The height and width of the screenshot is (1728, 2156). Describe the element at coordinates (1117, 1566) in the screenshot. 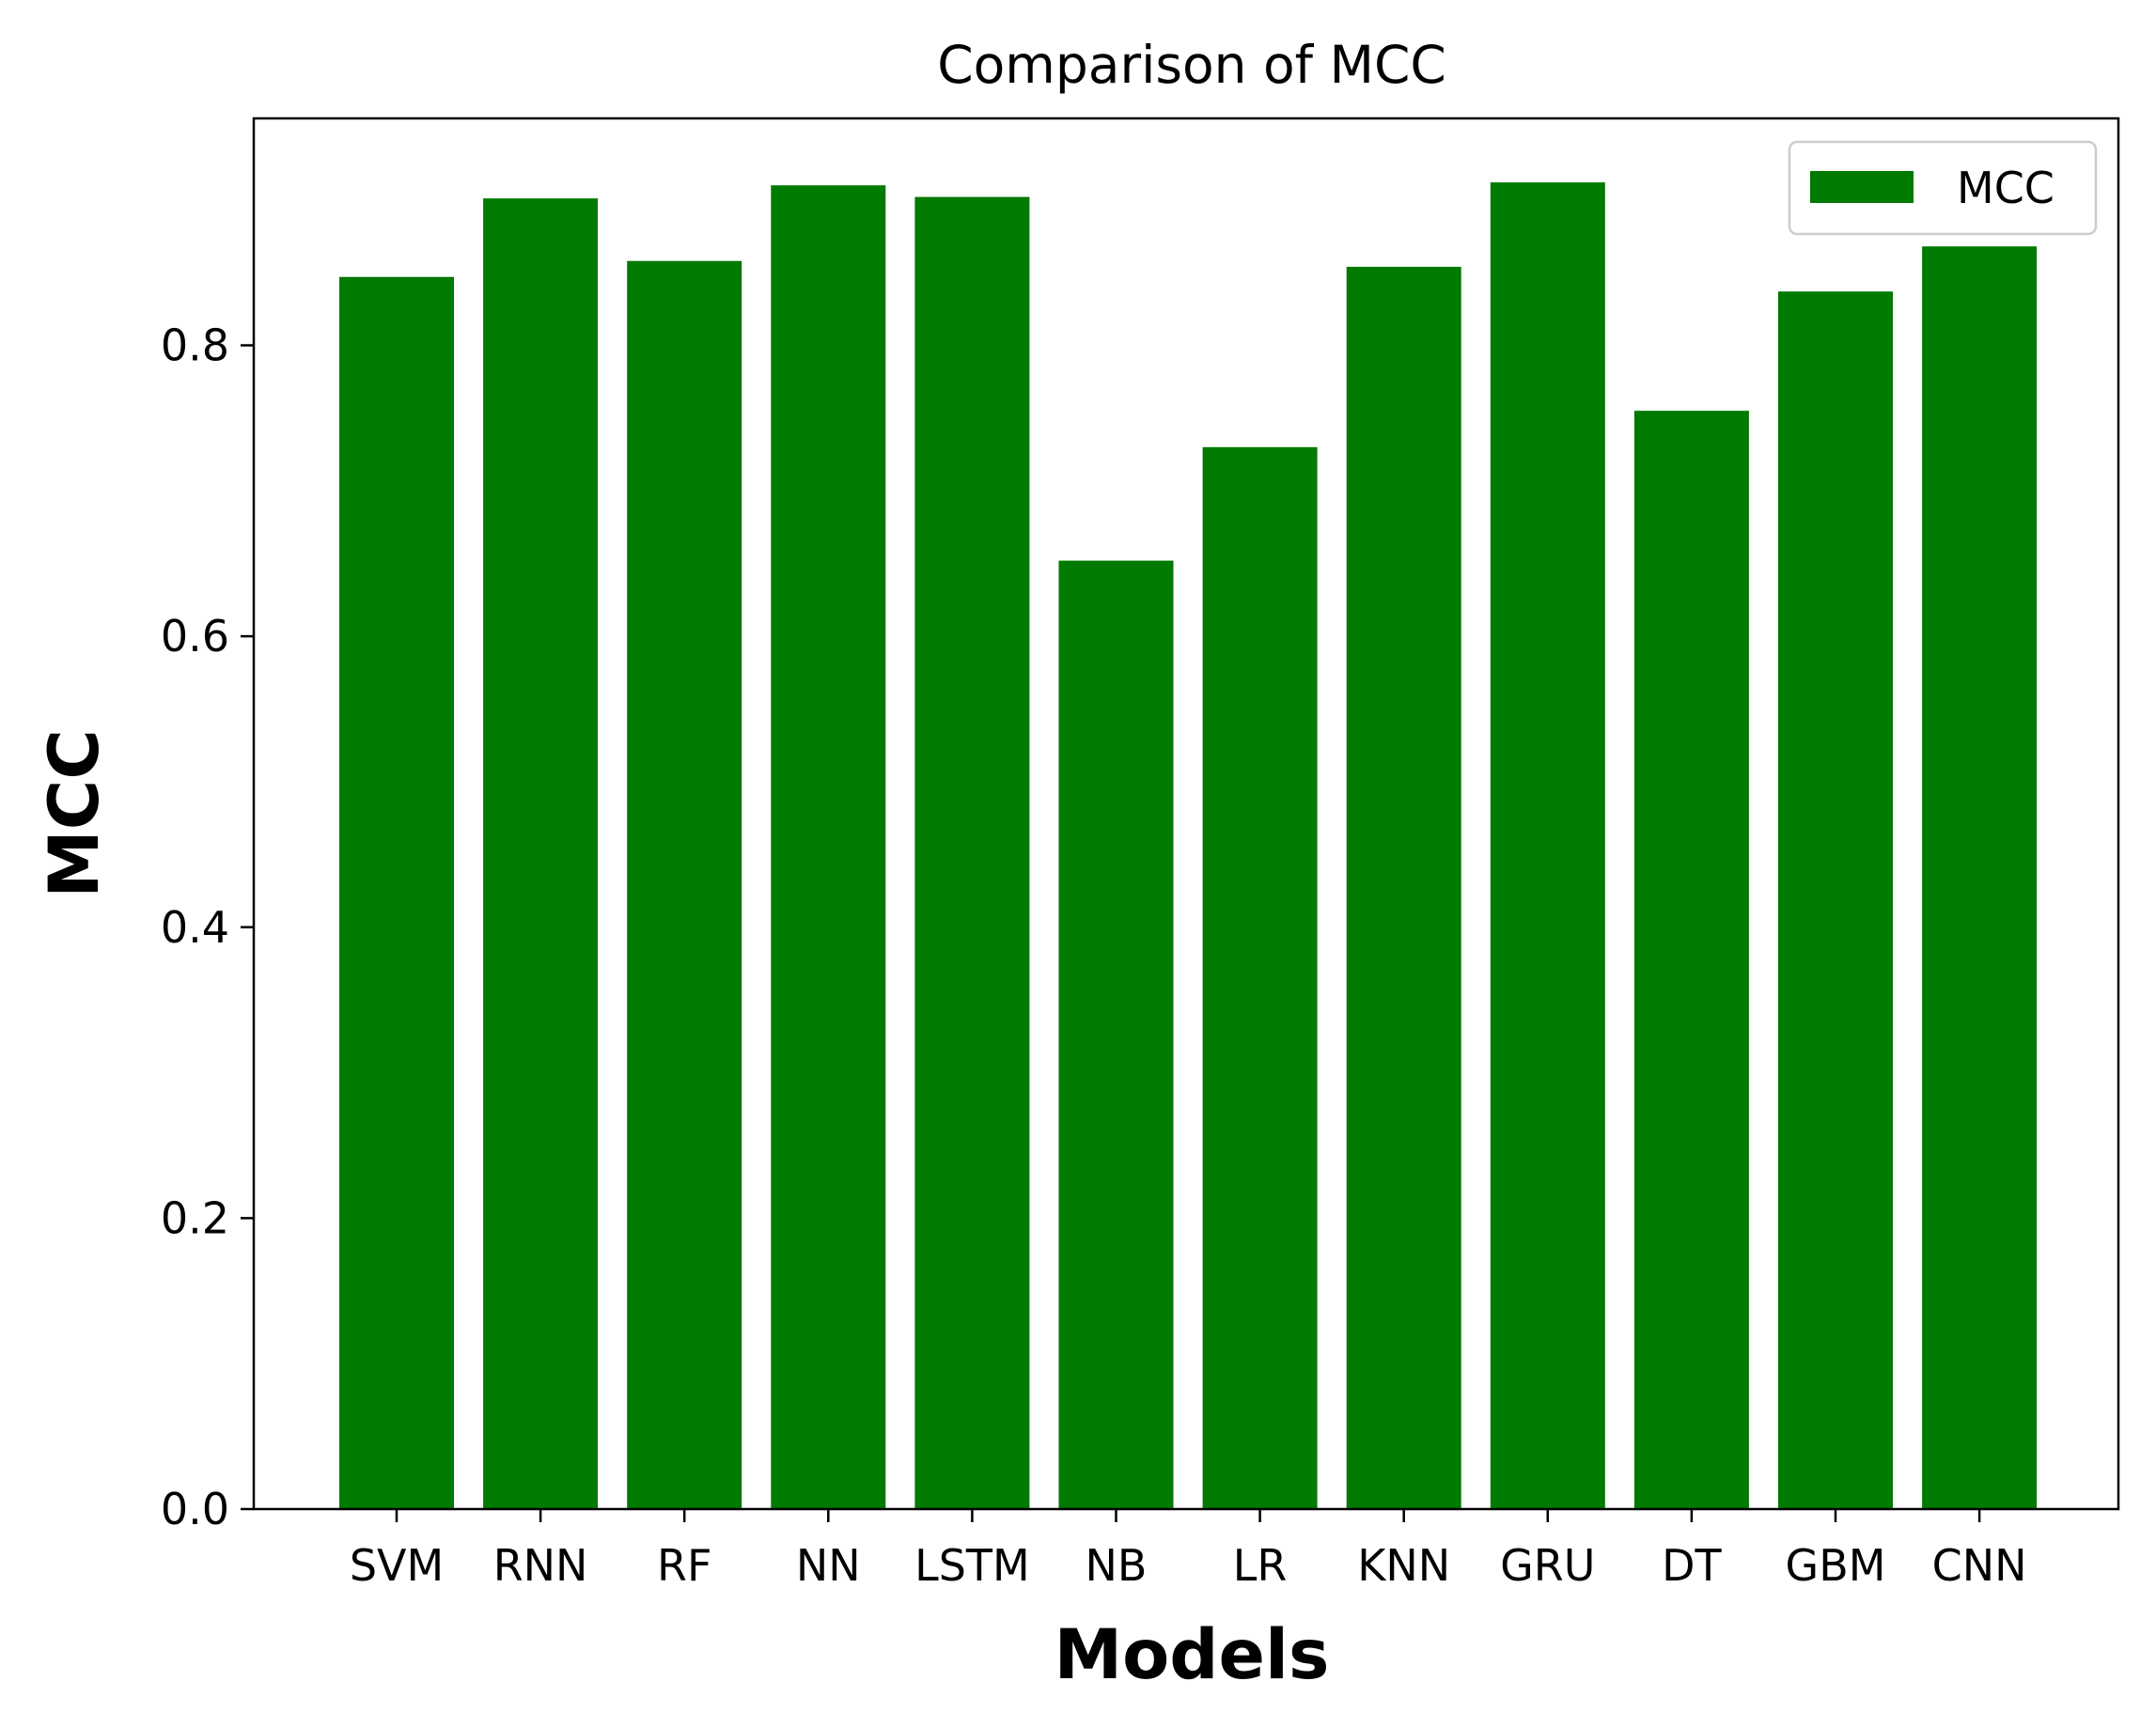

I see `x-tick-label: NB` at that location.